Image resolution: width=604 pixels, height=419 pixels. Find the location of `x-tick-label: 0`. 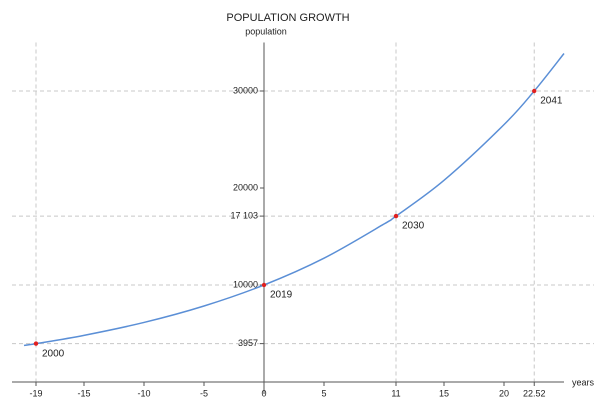

x-tick-label: 0 is located at coordinates (263, 393).